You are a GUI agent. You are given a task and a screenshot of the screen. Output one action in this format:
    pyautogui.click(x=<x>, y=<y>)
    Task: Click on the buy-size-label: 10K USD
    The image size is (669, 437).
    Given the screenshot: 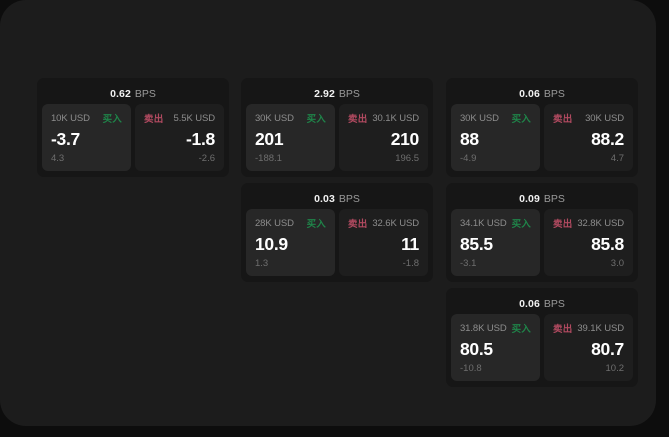 What is the action you would take?
    pyautogui.click(x=70, y=118)
    